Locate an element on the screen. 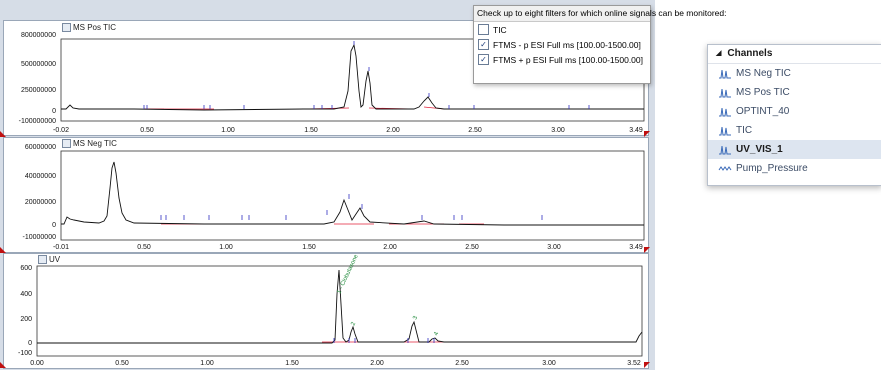 The height and width of the screenshot is (370, 881). panel-title-text: MS Pos TIC is located at coordinates (94, 27).